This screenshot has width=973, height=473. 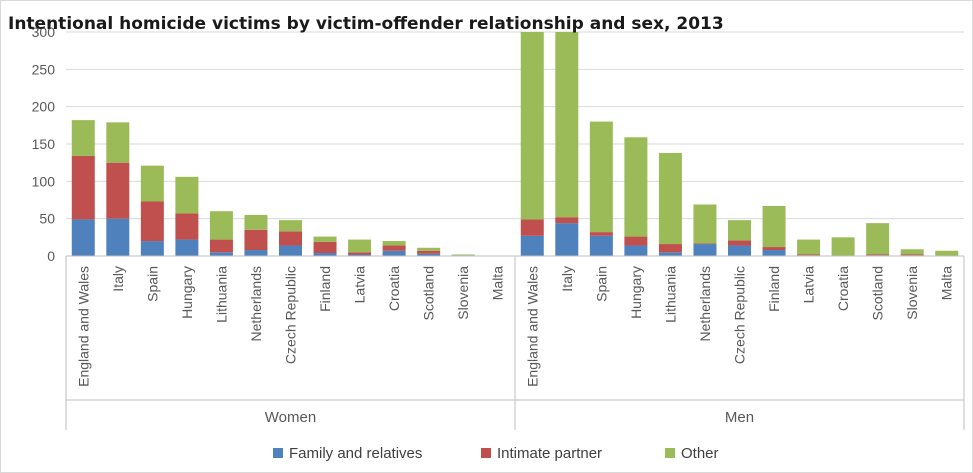 I want to click on y-tick-label: 250, so click(x=44, y=69).